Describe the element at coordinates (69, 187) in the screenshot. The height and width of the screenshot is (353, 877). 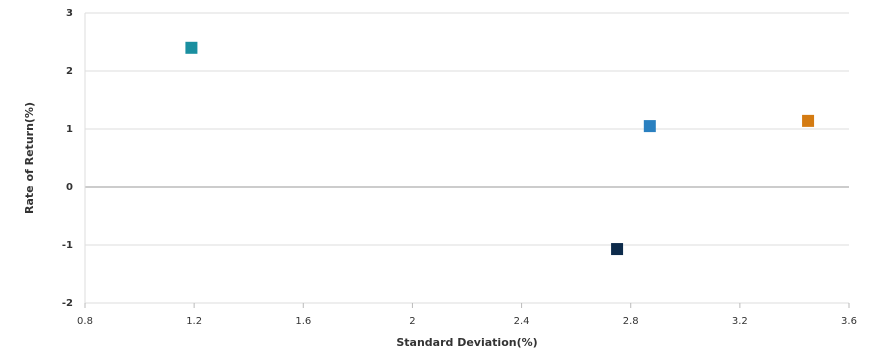
I see `y-tick-label: 0` at that location.